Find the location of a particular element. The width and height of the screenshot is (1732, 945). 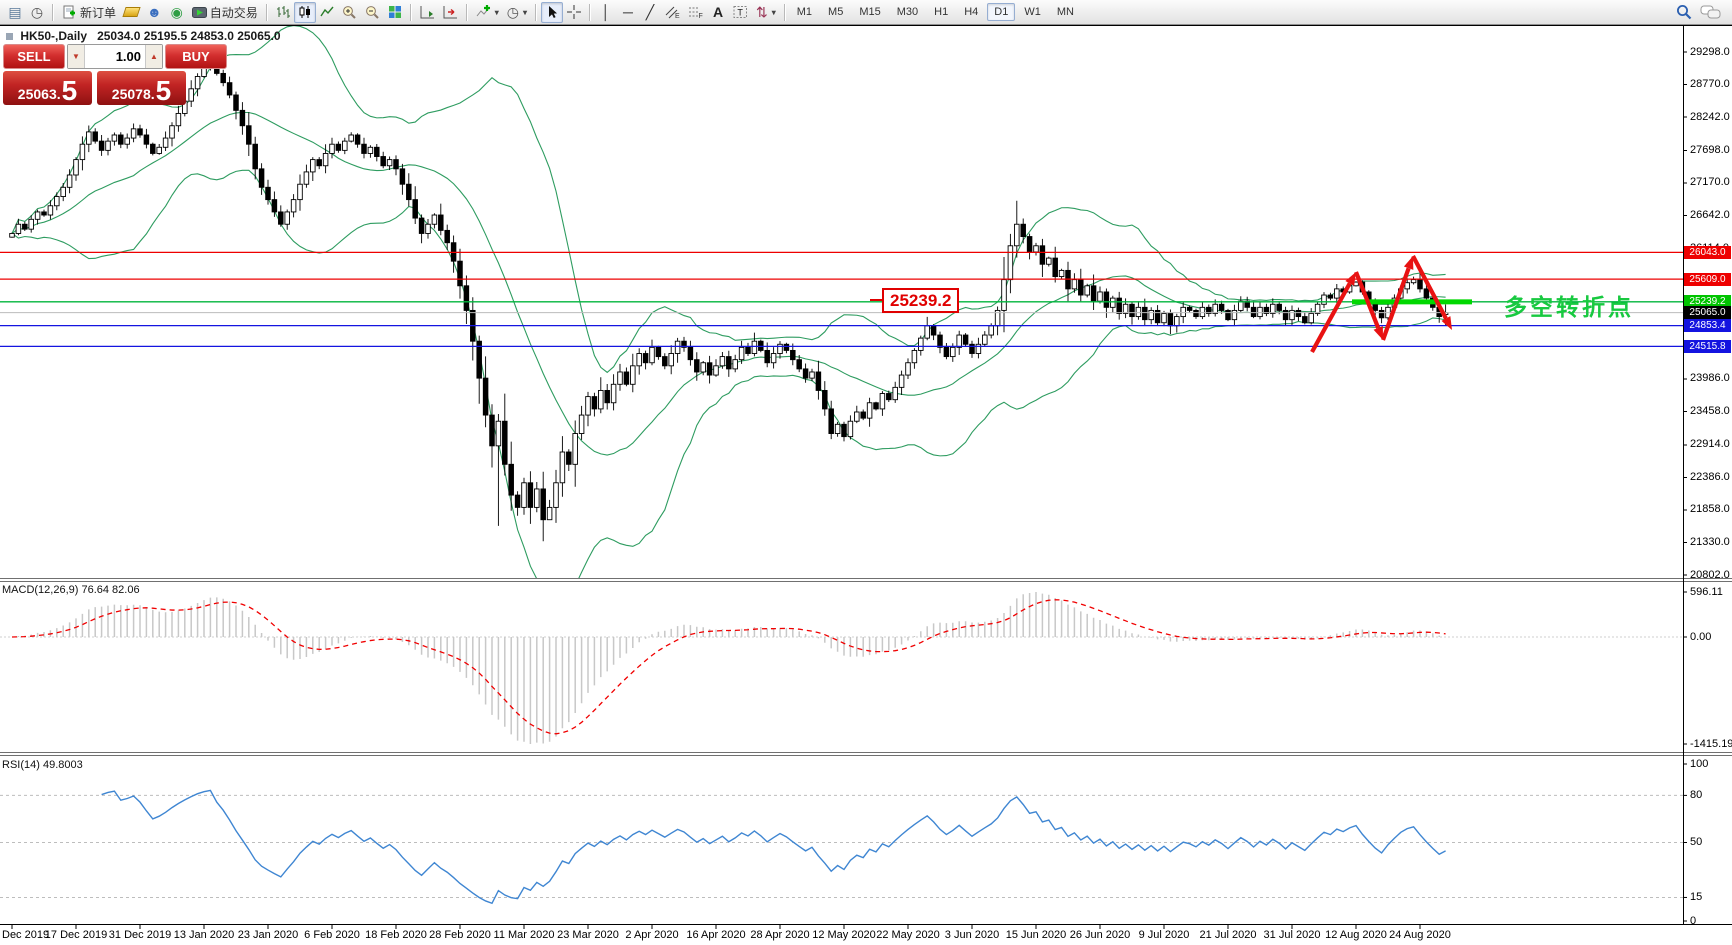

arrows-tool: ⇅ ▾ is located at coordinates (766, 12).